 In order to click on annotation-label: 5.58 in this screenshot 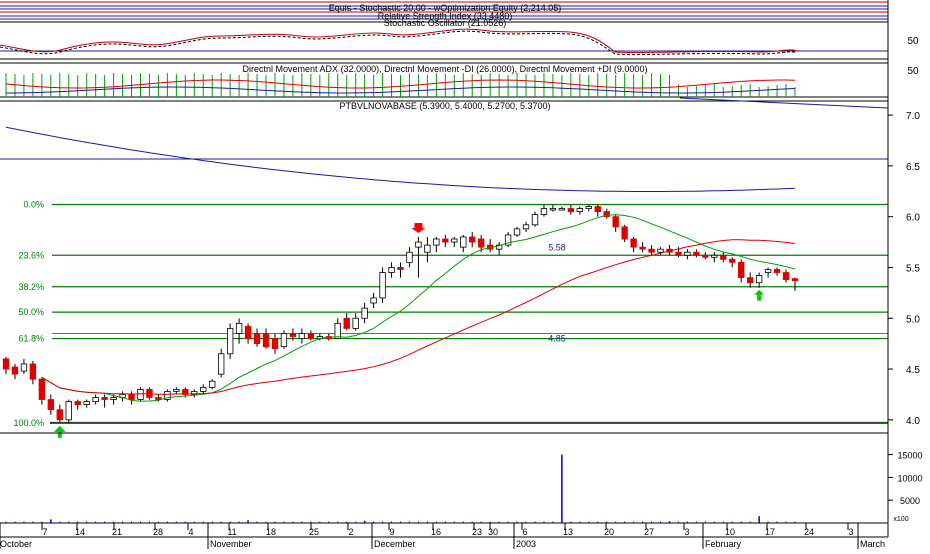, I will do `click(557, 247)`.